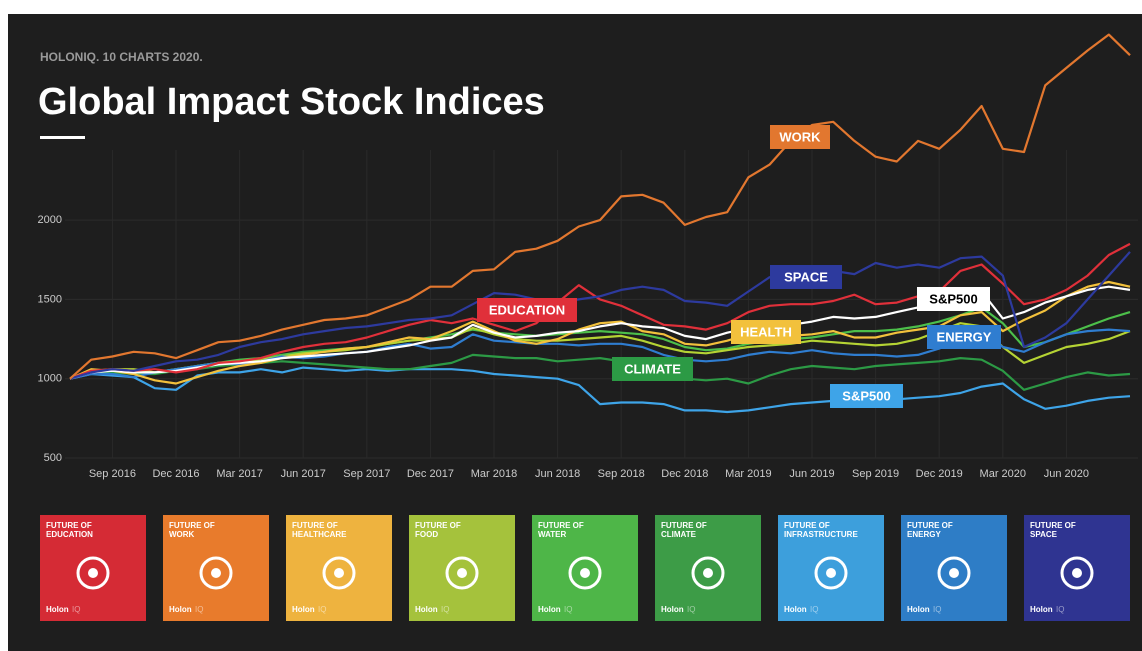 The image size is (1142, 651). What do you see at coordinates (175, 474) in the screenshot?
I see `x-tick-label: Dec 2016` at bounding box center [175, 474].